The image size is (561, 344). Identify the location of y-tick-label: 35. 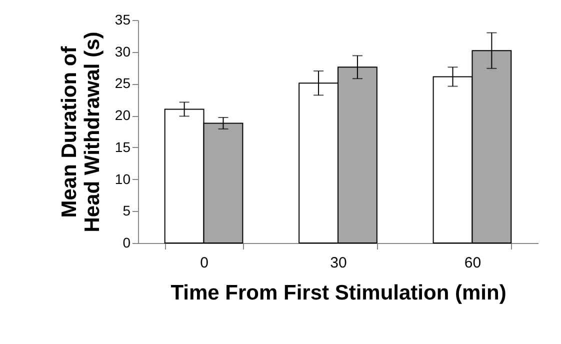
(122, 20).